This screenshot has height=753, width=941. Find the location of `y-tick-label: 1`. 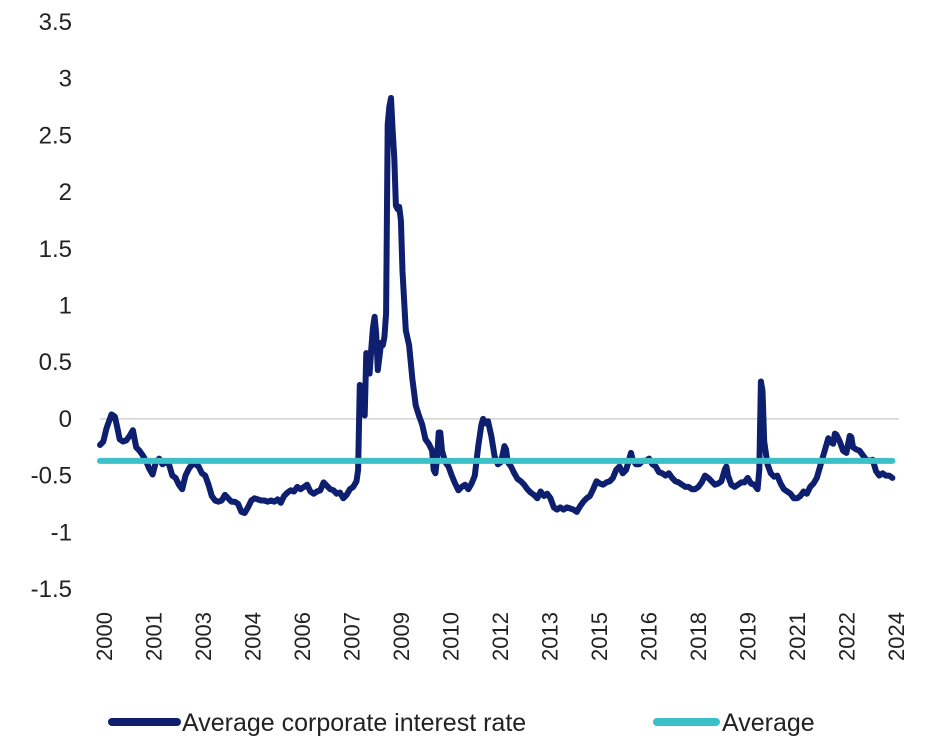

y-tick-label: 1 is located at coordinates (65, 306).